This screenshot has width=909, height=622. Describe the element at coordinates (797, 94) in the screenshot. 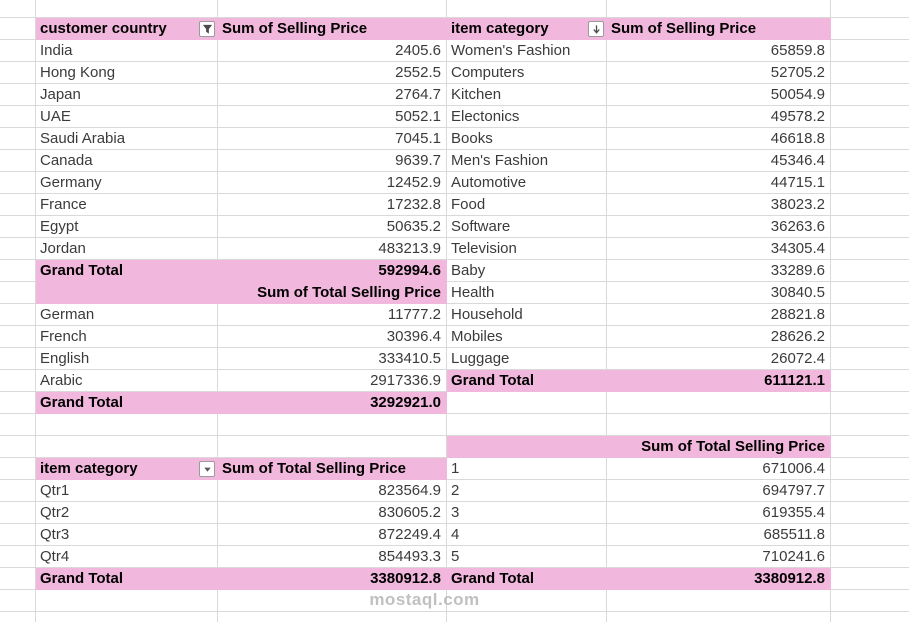

I see `row-value-cell: 50054.9` at that location.